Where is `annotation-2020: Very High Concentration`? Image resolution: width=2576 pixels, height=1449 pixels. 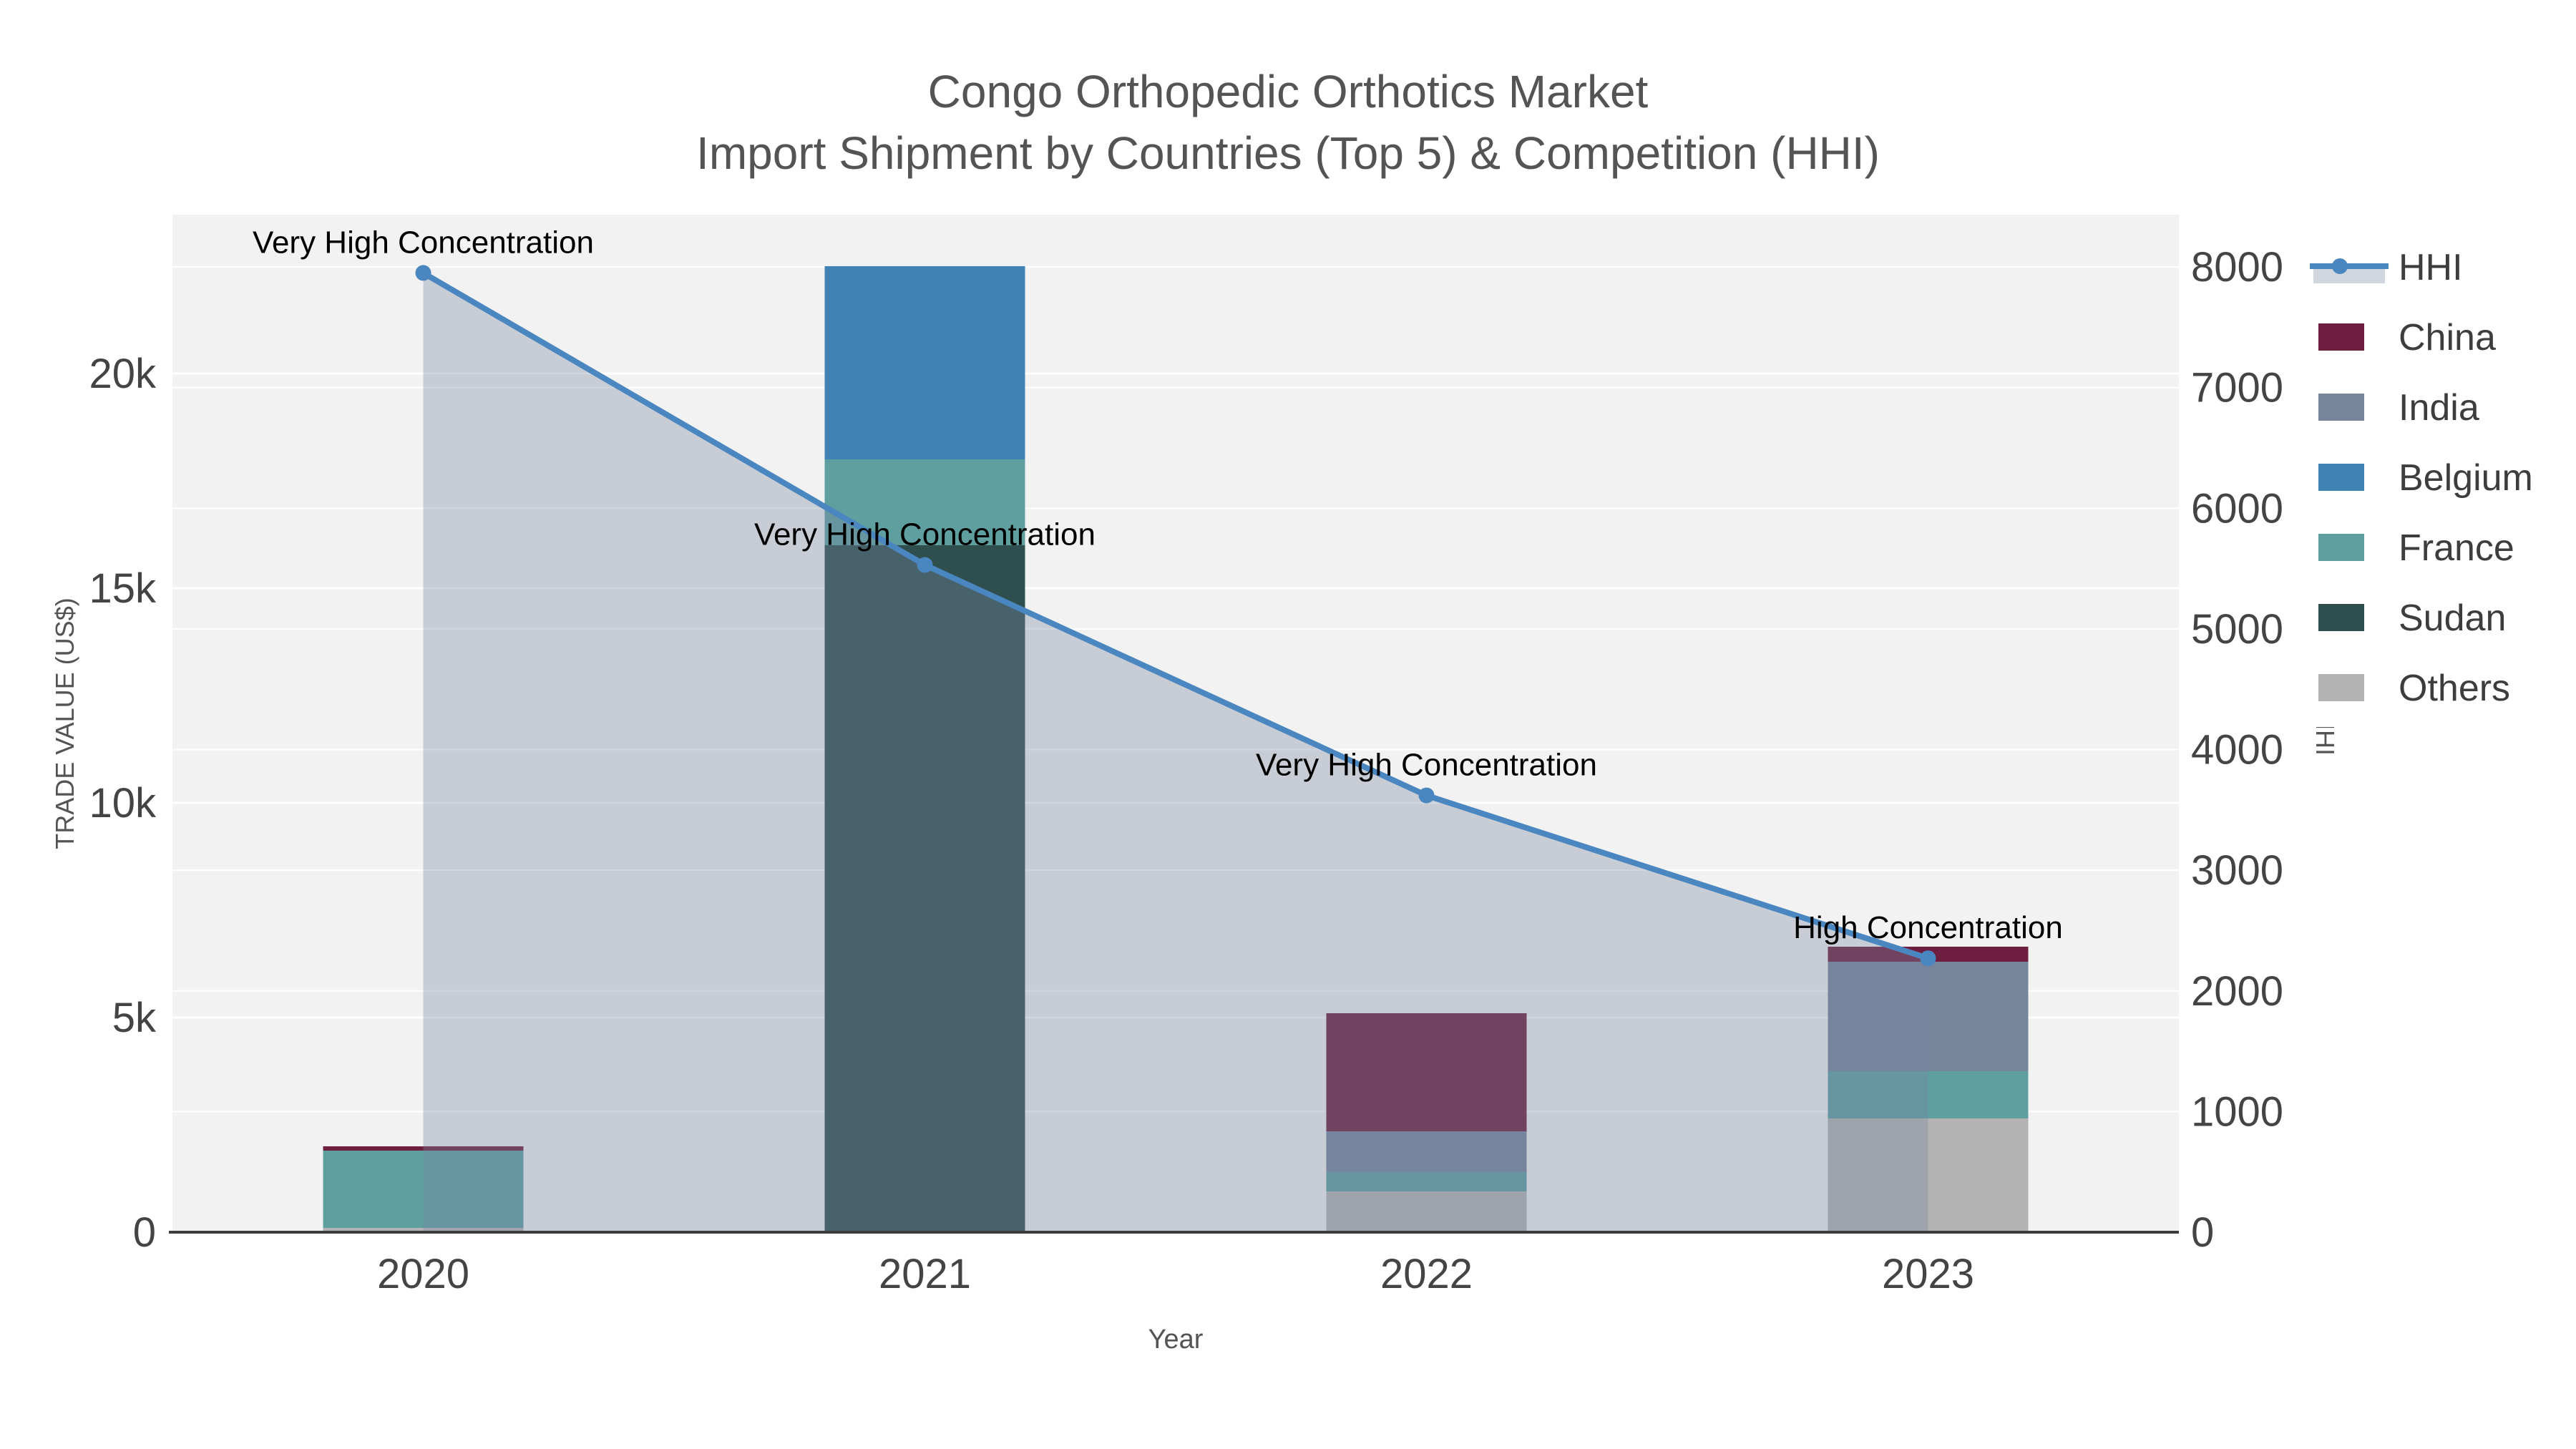
annotation-2020: Very High Concentration is located at coordinates (423, 242).